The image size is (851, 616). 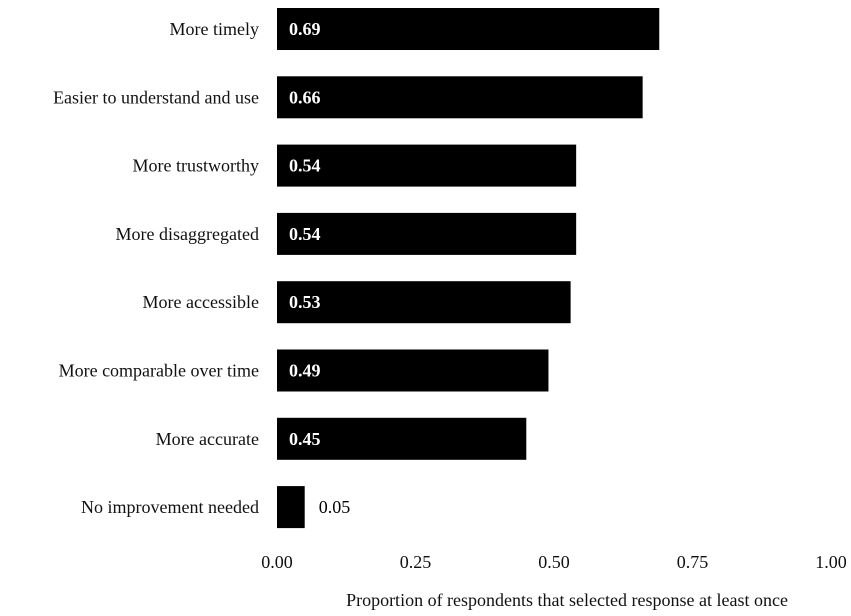 What do you see at coordinates (831, 562) in the screenshot?
I see `x-tick-label: 1.00` at bounding box center [831, 562].